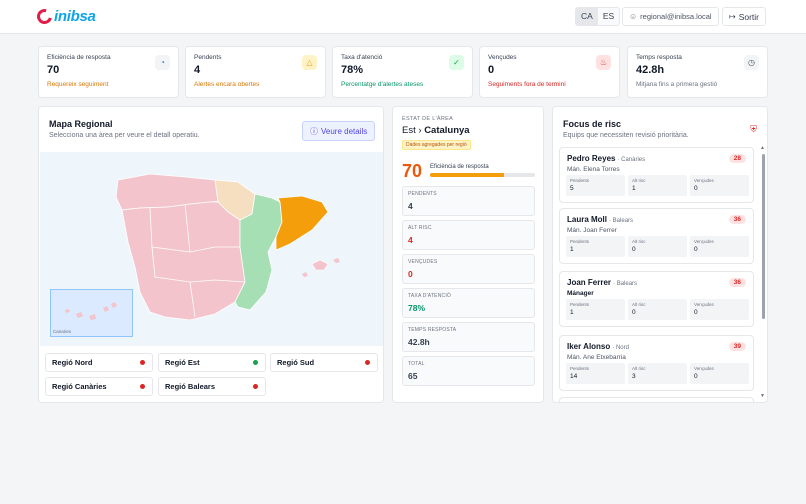  What do you see at coordinates (309, 62) in the screenshot?
I see `warning-icon: △` at bounding box center [309, 62].